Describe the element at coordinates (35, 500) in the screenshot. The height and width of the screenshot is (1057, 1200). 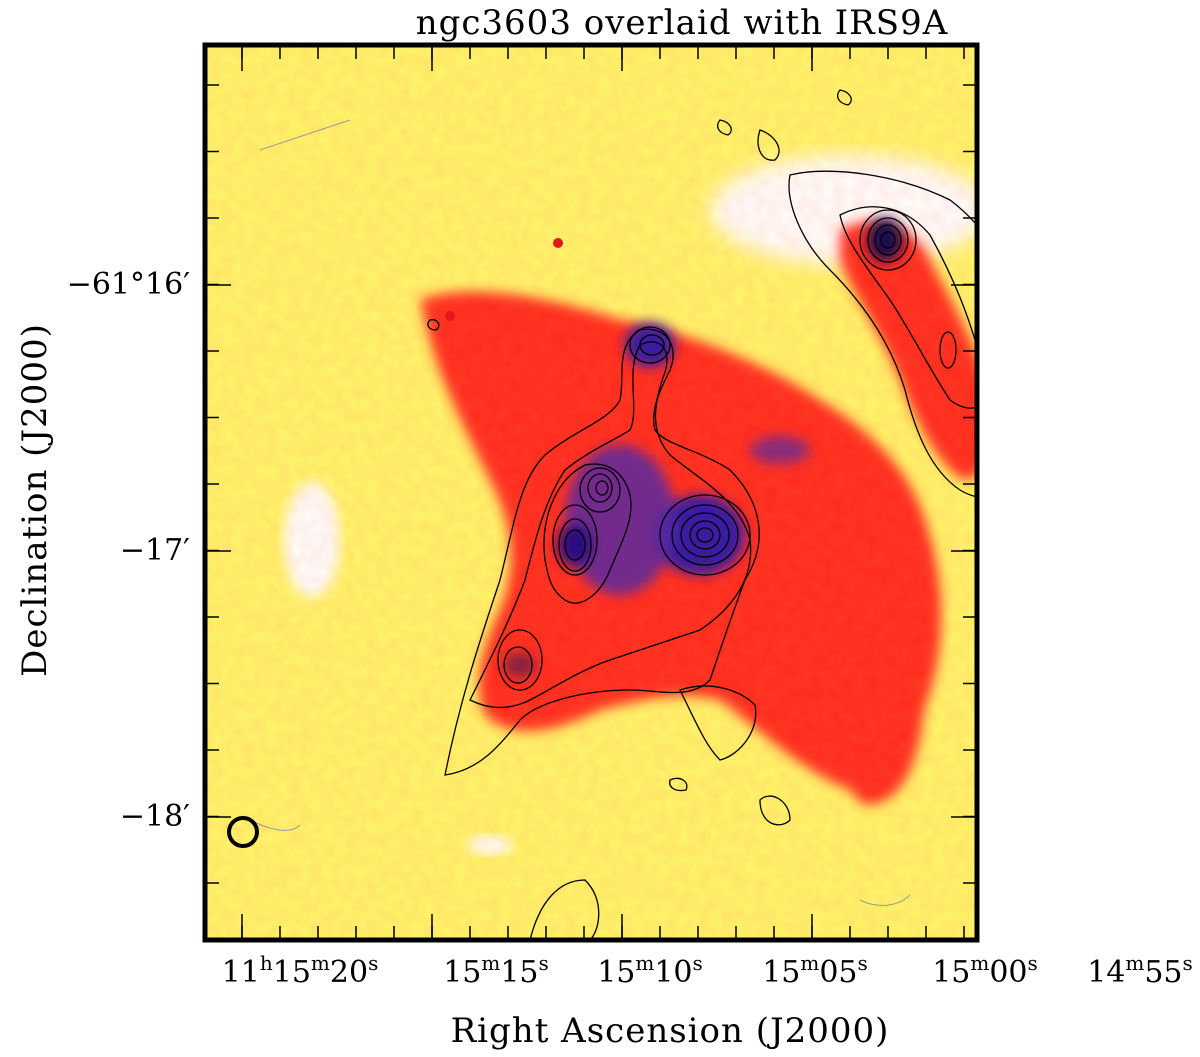
I see `y-axis-label: Declination (J2000)` at that location.